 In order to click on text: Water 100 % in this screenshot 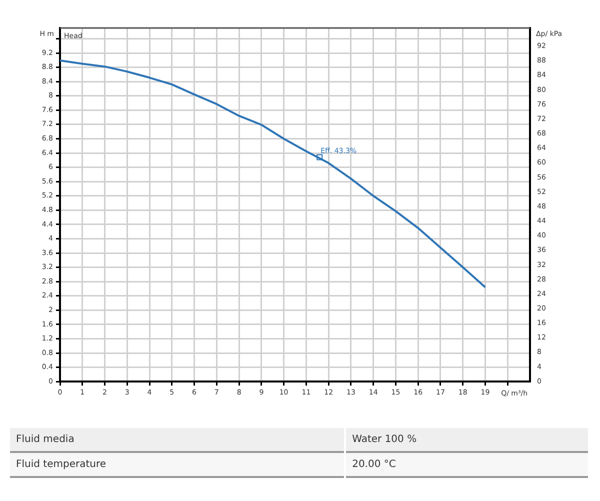, I will do `click(467, 440)`.